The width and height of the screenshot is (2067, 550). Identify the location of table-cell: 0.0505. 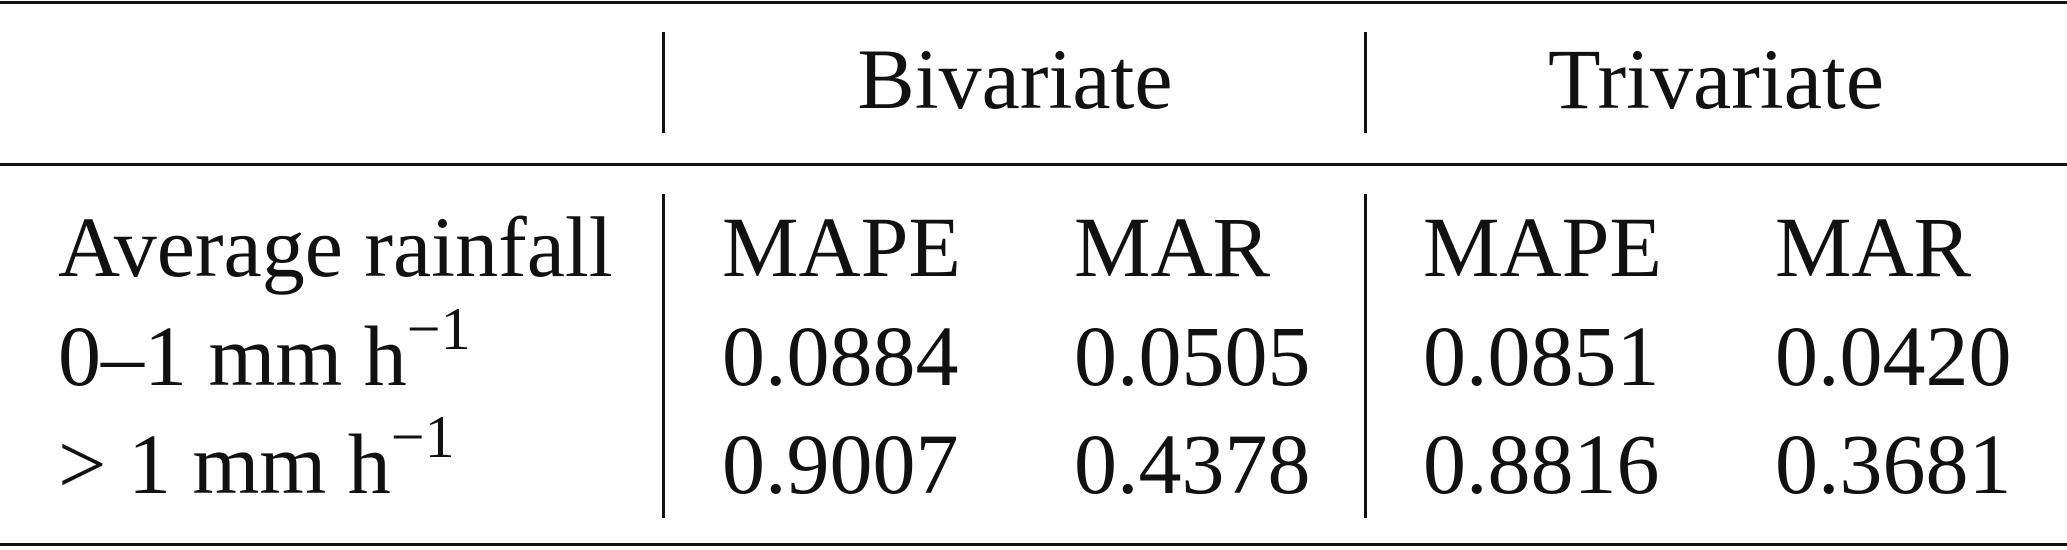
(1192, 356).